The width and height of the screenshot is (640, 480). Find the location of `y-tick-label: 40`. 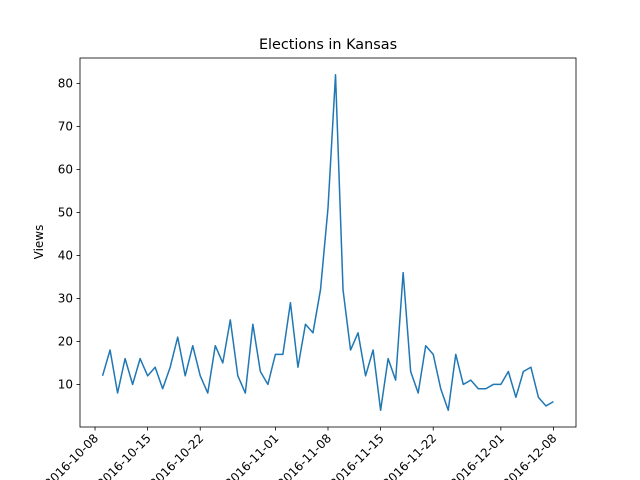

y-tick-label: 40 is located at coordinates (65, 255).